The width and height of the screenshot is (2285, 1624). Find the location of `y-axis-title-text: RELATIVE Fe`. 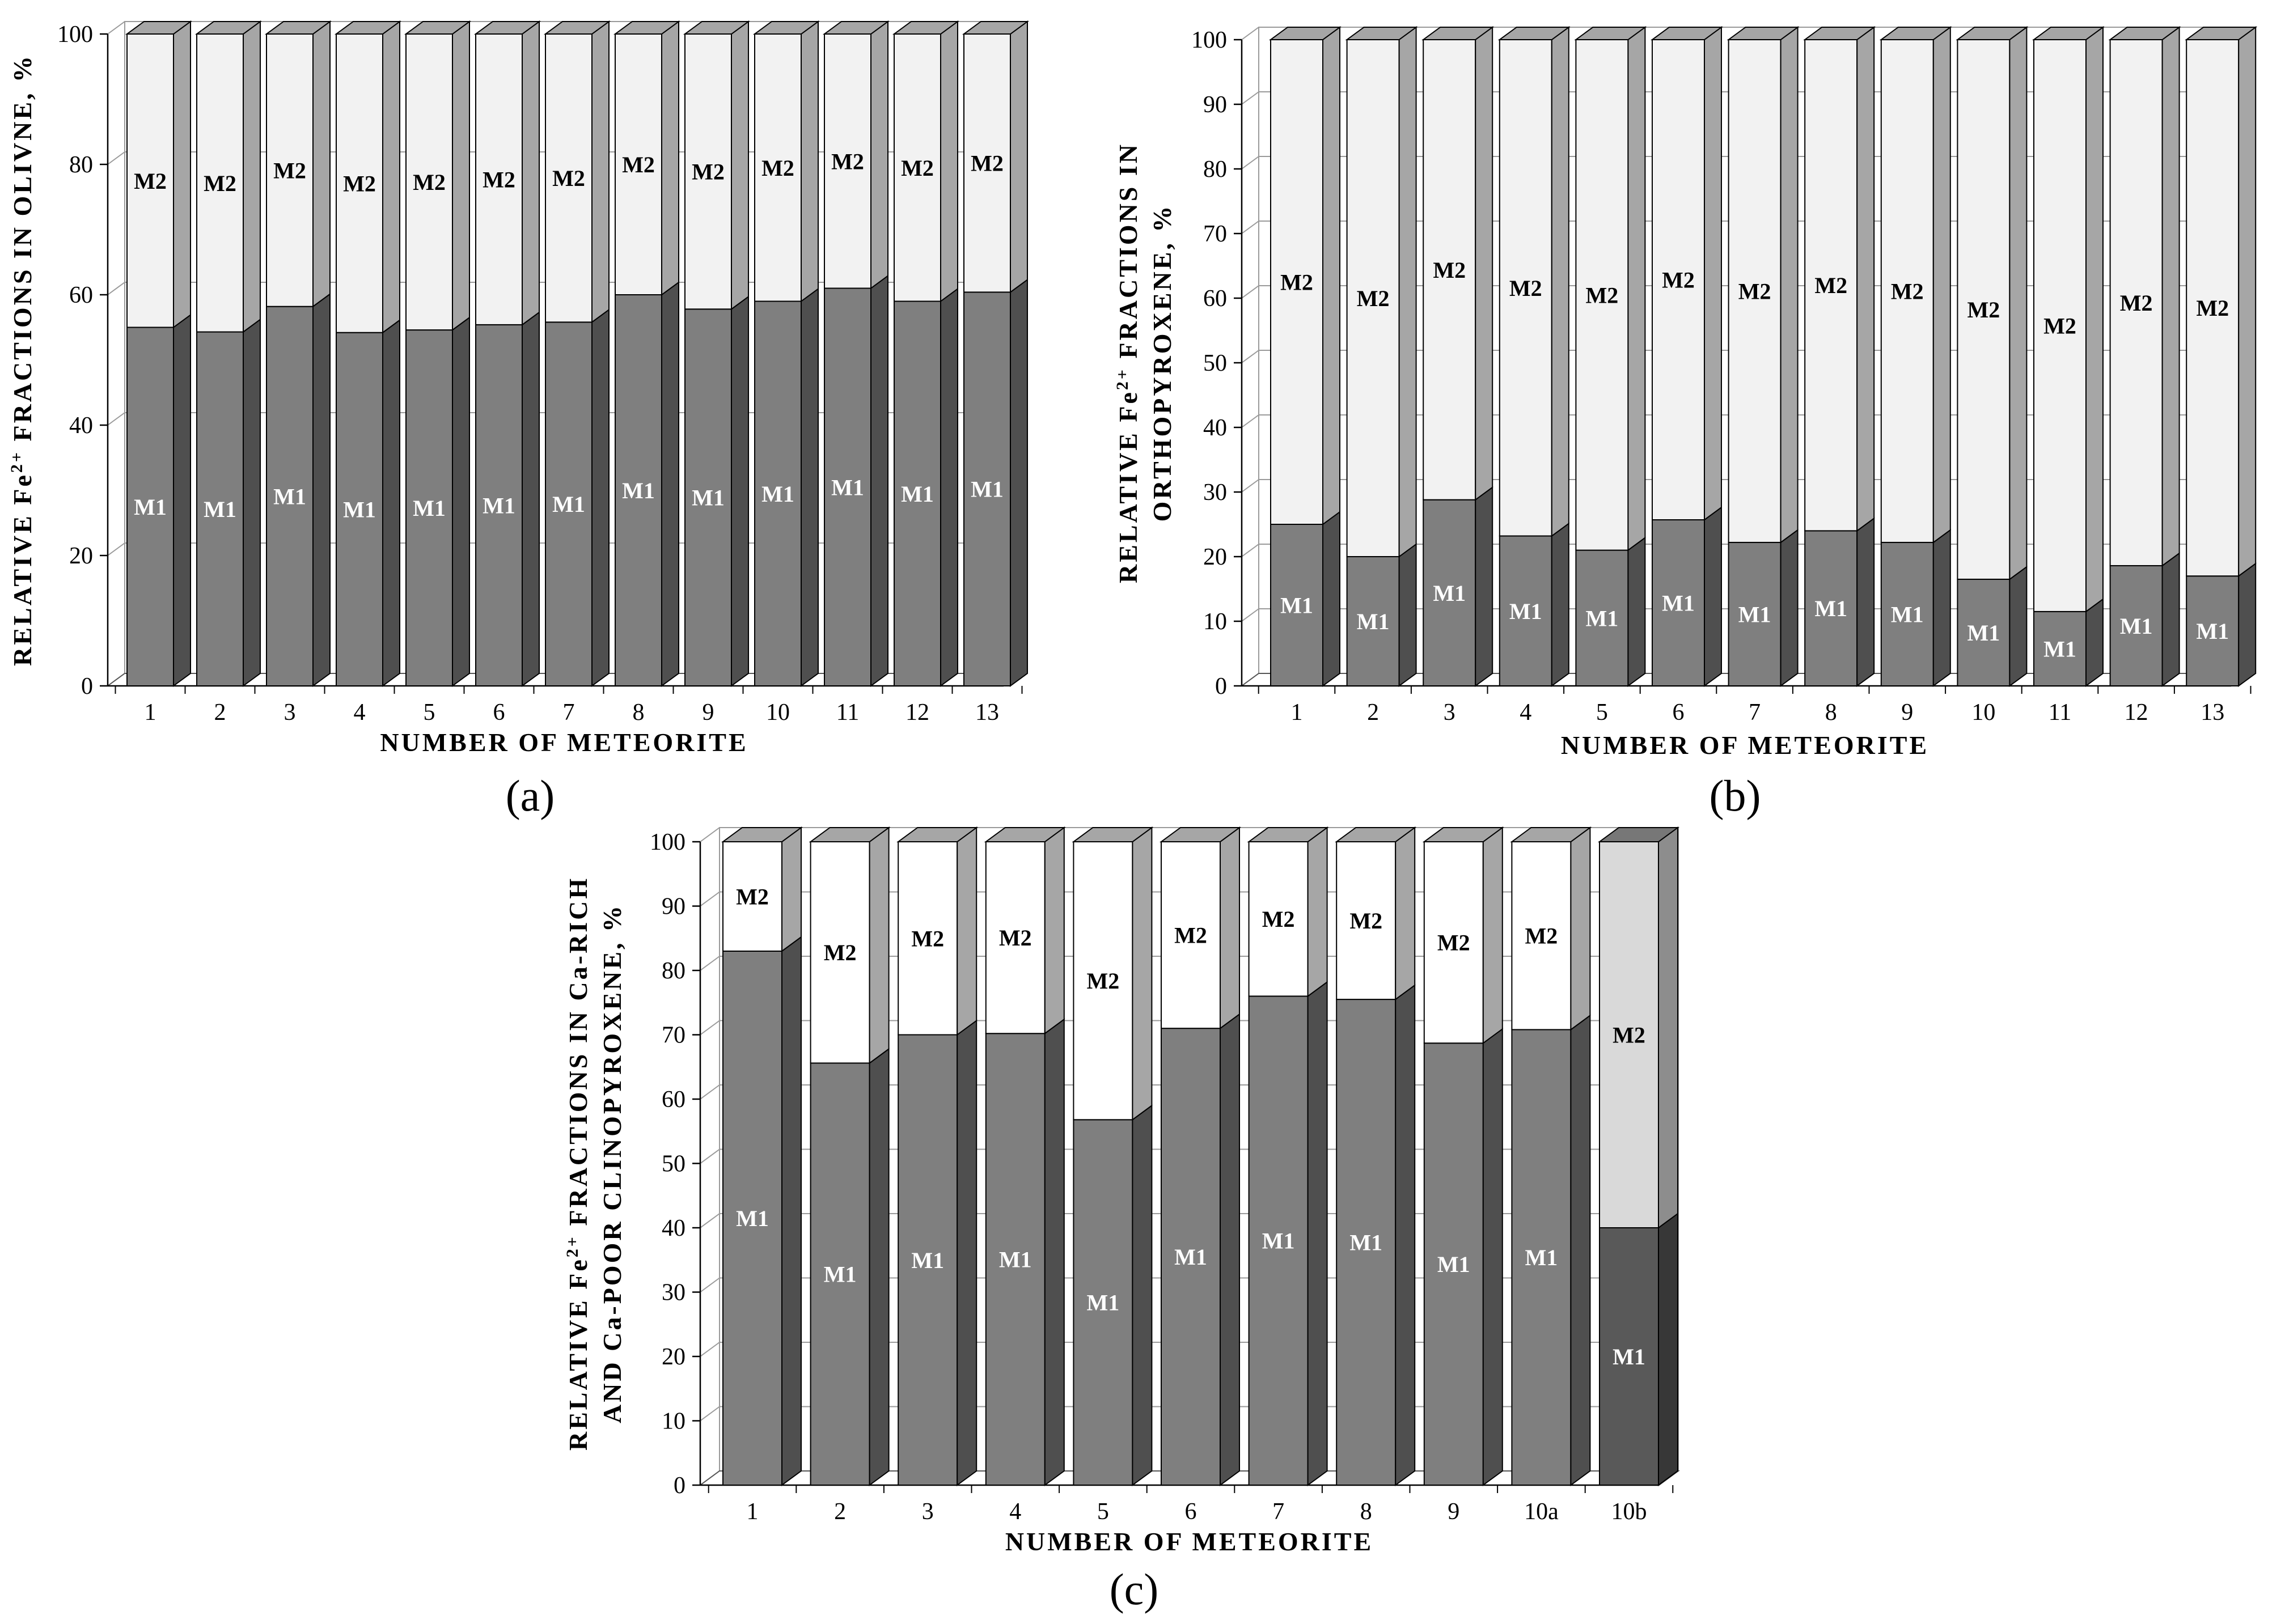

y-axis-title-text: RELATIVE Fe is located at coordinates (578, 1354).